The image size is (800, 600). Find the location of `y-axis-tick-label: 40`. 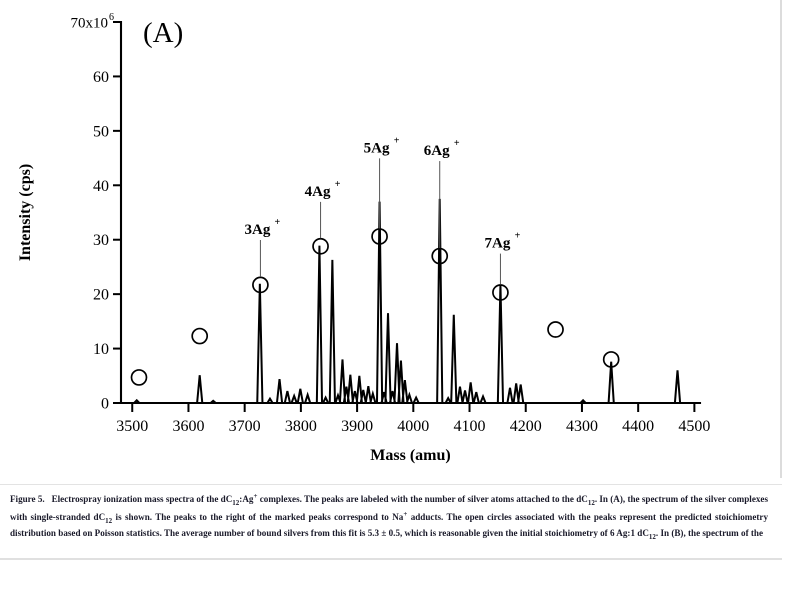

y-axis-tick-label: 40 is located at coordinates (101, 186).